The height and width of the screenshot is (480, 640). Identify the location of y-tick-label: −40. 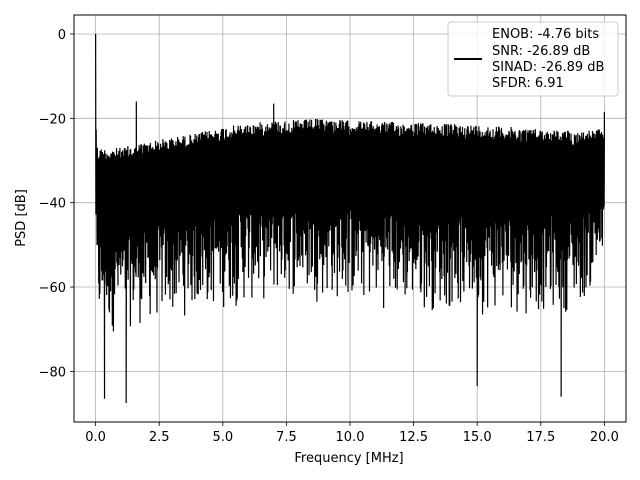
(52, 204).